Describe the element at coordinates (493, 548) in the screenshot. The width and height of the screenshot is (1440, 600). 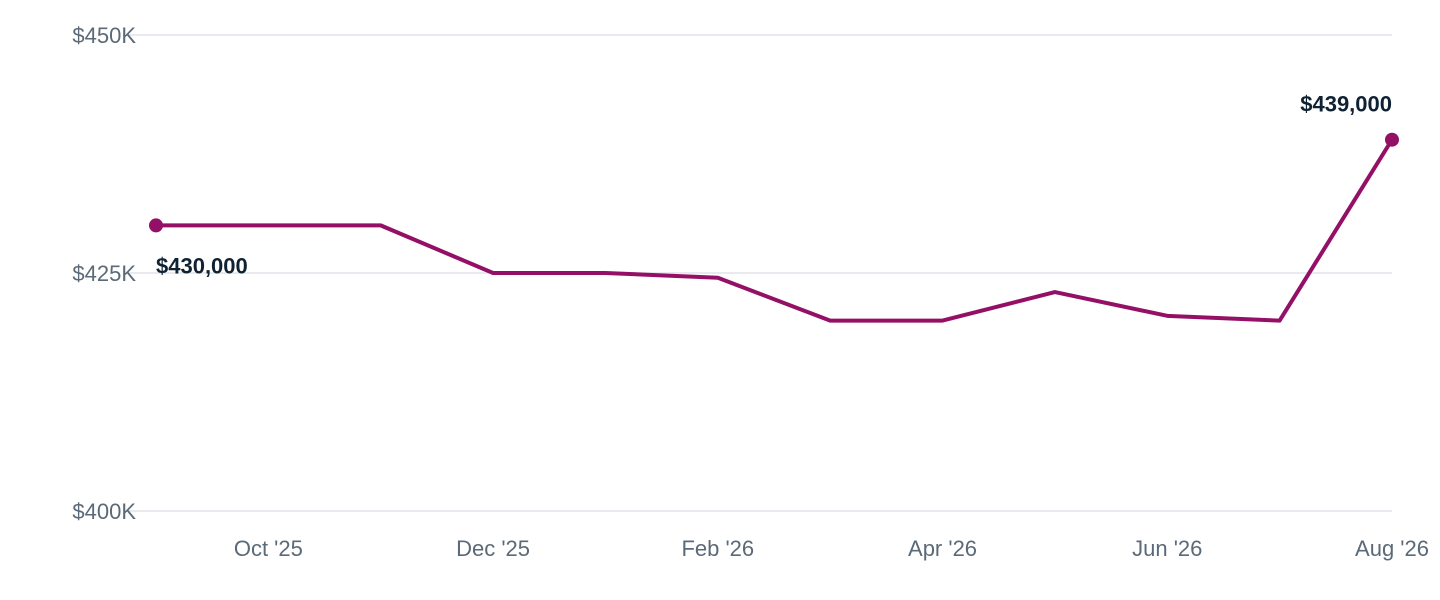
I see `x-tick-label: Dec '25` at that location.